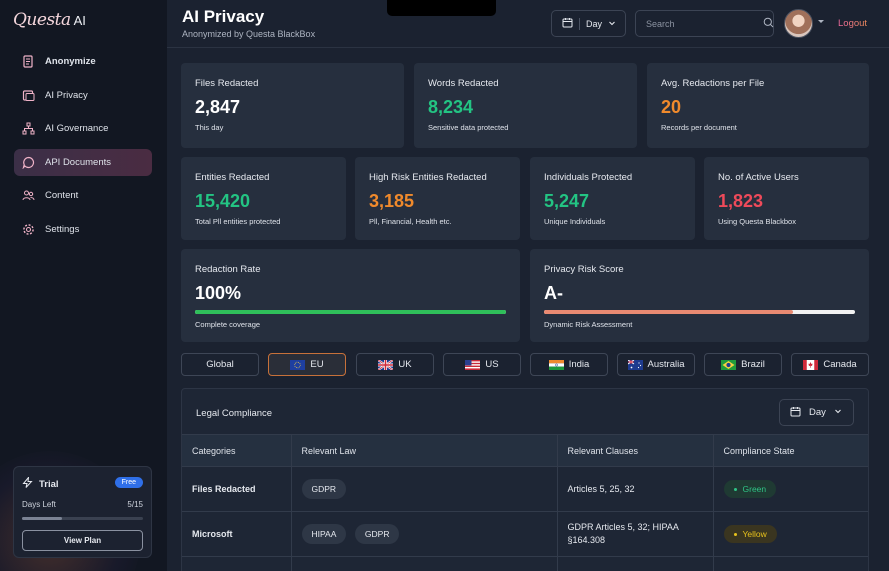  What do you see at coordinates (612, 24) in the screenshot?
I see `chevron-down-icon` at bounding box center [612, 24].